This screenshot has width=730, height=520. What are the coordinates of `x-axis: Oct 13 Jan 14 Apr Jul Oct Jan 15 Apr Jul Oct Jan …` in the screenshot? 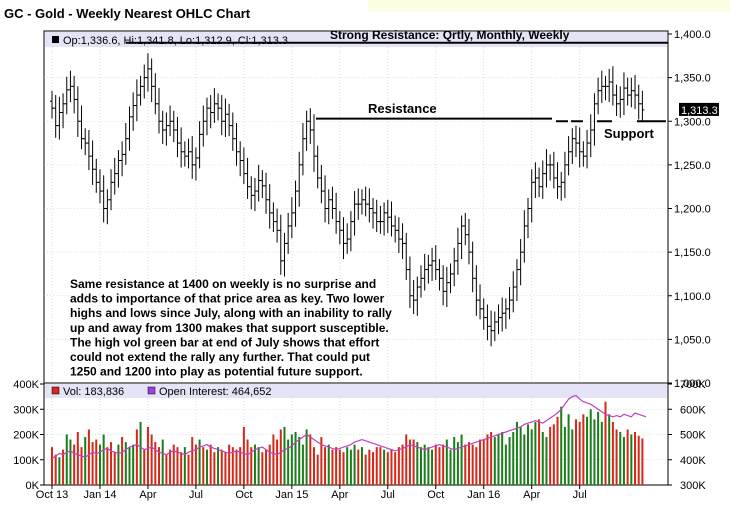 It's located at (311, 493).